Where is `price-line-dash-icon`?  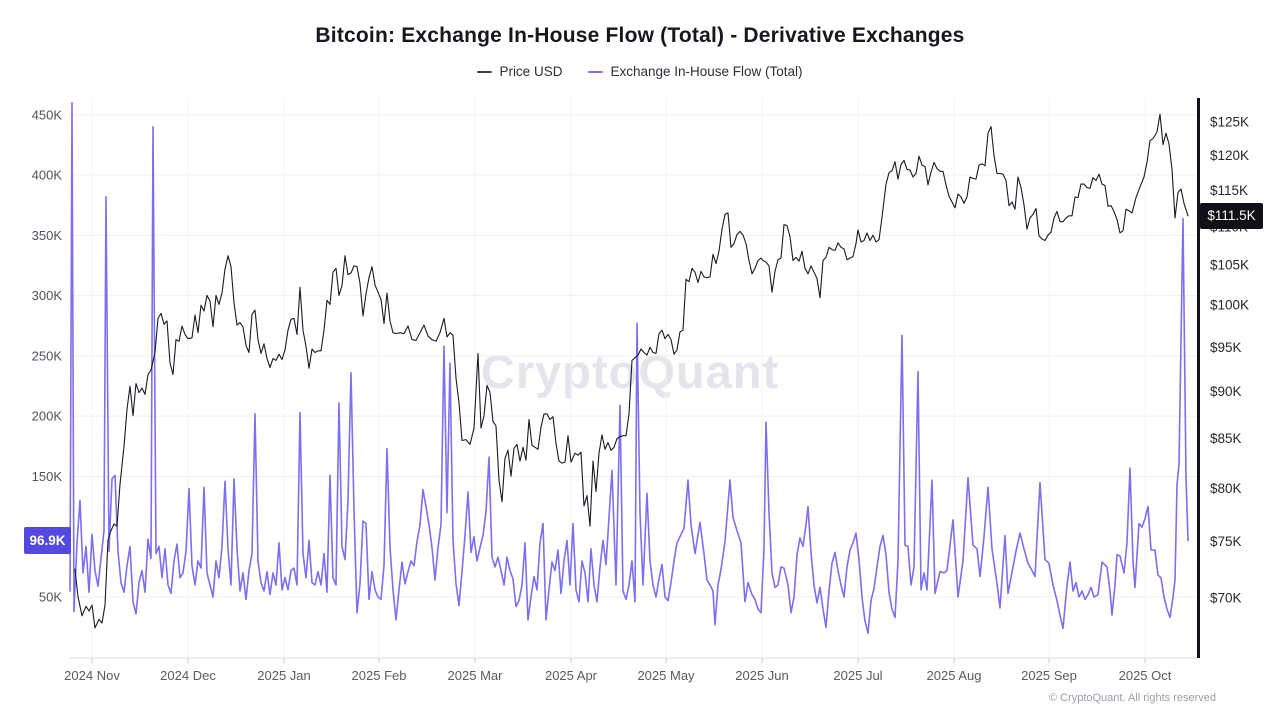 price-line-dash-icon is located at coordinates (485, 71).